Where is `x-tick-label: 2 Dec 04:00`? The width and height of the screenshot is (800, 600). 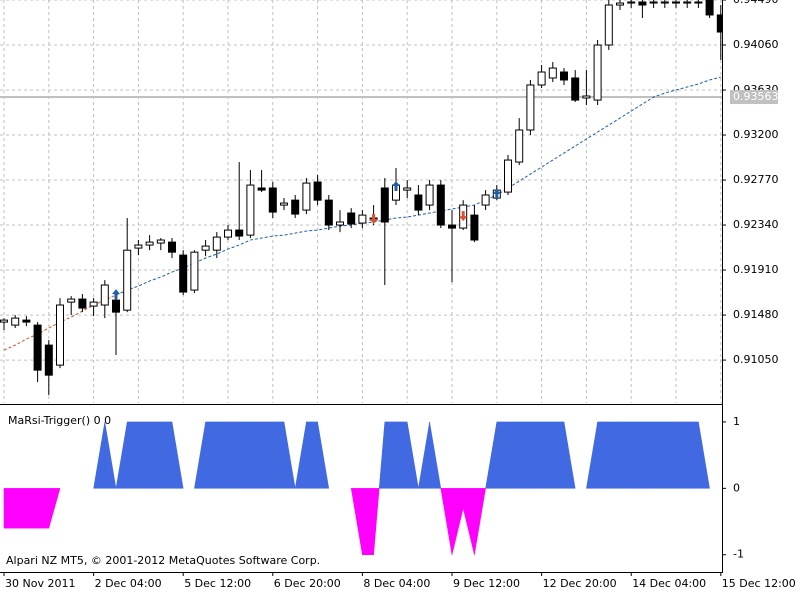 x-tick-label: 2 Dec 04:00 is located at coordinates (128, 583).